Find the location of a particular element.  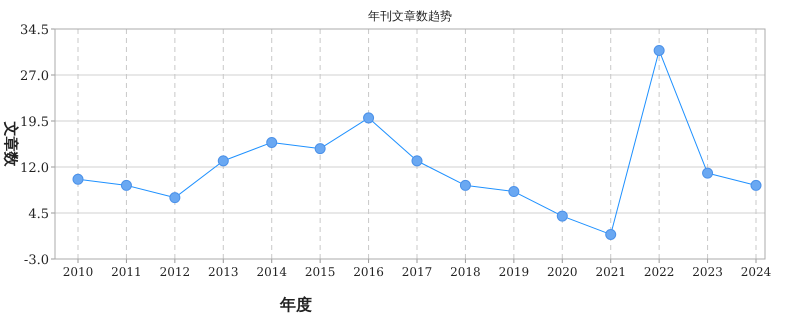

x-tick-label: 2016 is located at coordinates (368, 272).